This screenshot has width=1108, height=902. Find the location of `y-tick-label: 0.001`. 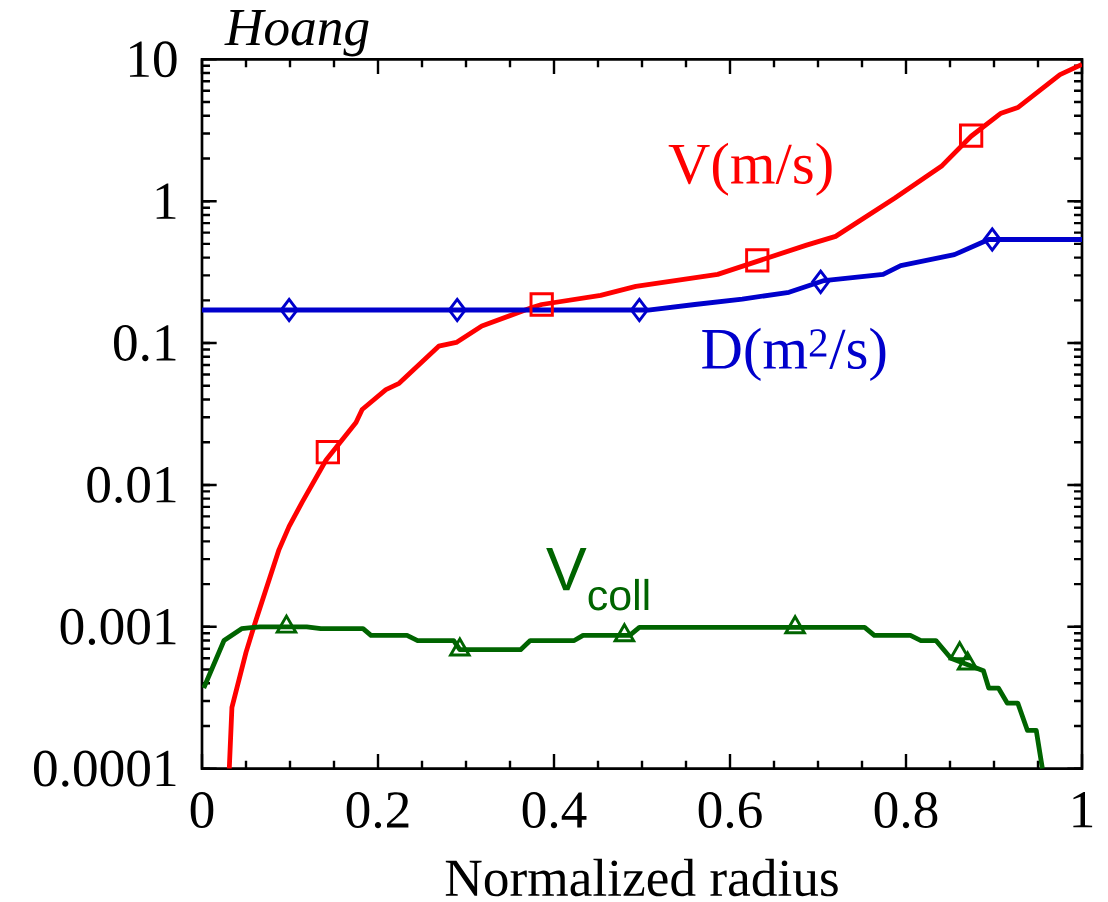

y-tick-label: 0.001 is located at coordinates (118, 626).